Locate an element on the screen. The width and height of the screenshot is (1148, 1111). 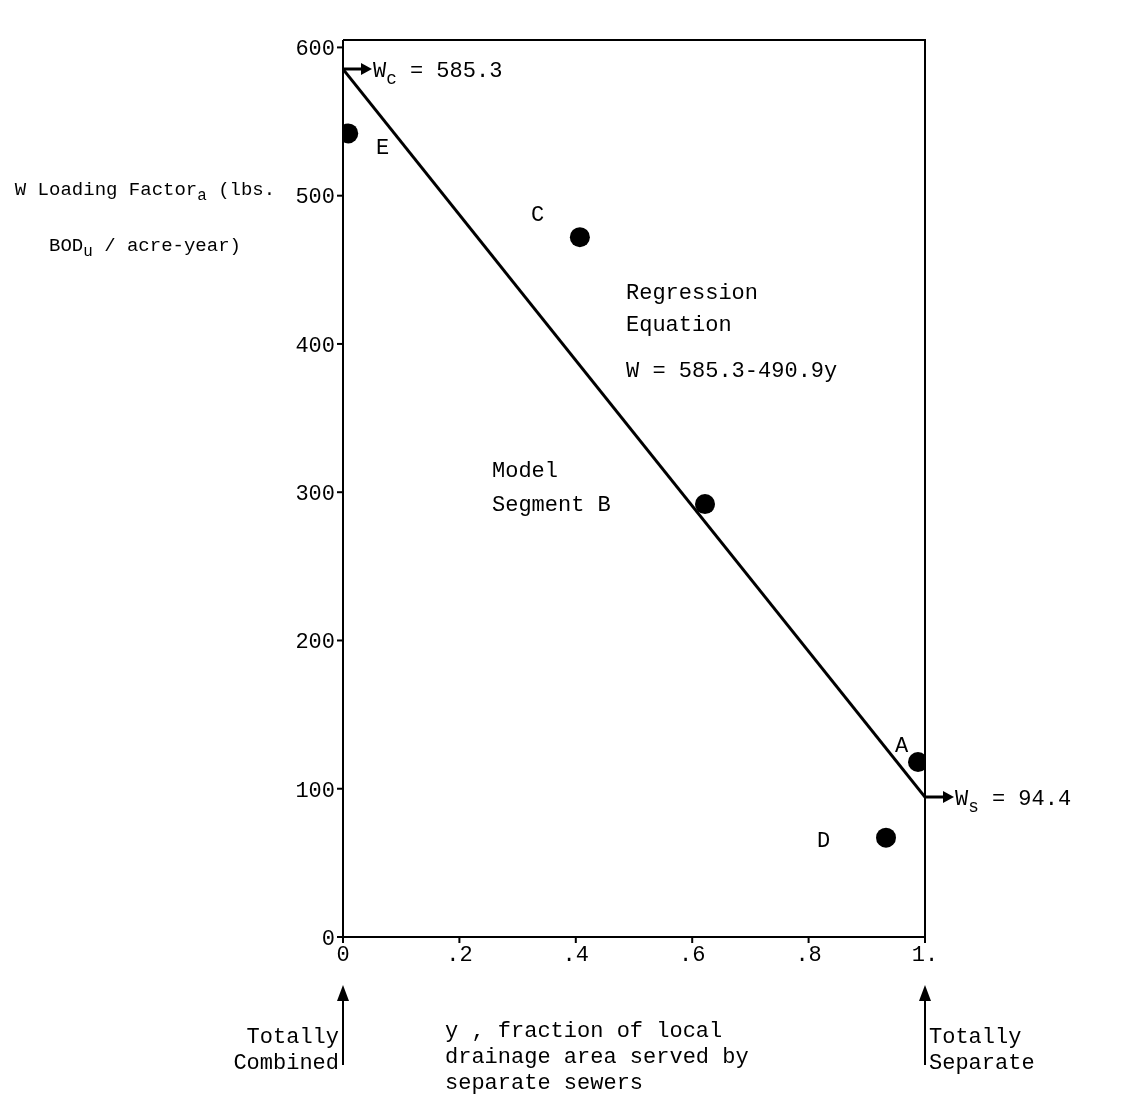
annotation: W$_{c}$ = 585.3 is located at coordinates (438, 74).